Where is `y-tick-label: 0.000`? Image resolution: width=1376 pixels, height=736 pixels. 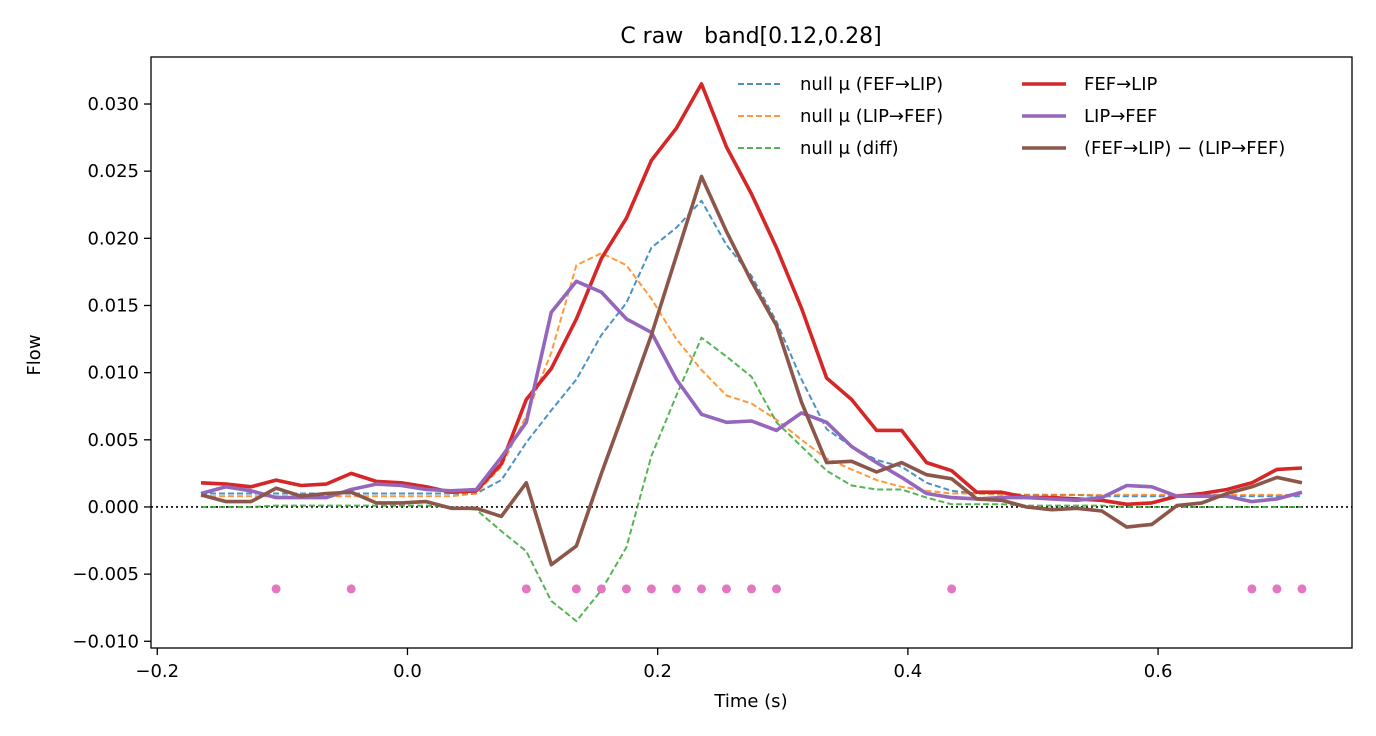
y-tick-label: 0.000 is located at coordinates (113, 507).